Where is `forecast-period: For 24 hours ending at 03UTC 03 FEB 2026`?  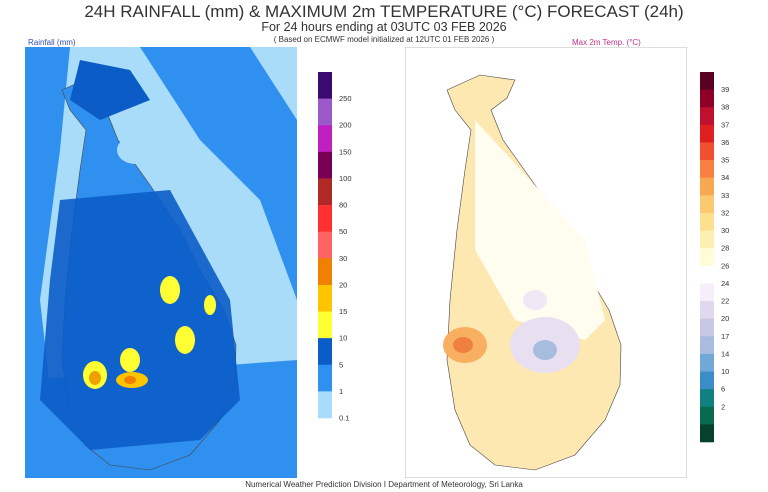
forecast-period: For 24 hours ending at 03UTC 03 FEB 2026 is located at coordinates (384, 27).